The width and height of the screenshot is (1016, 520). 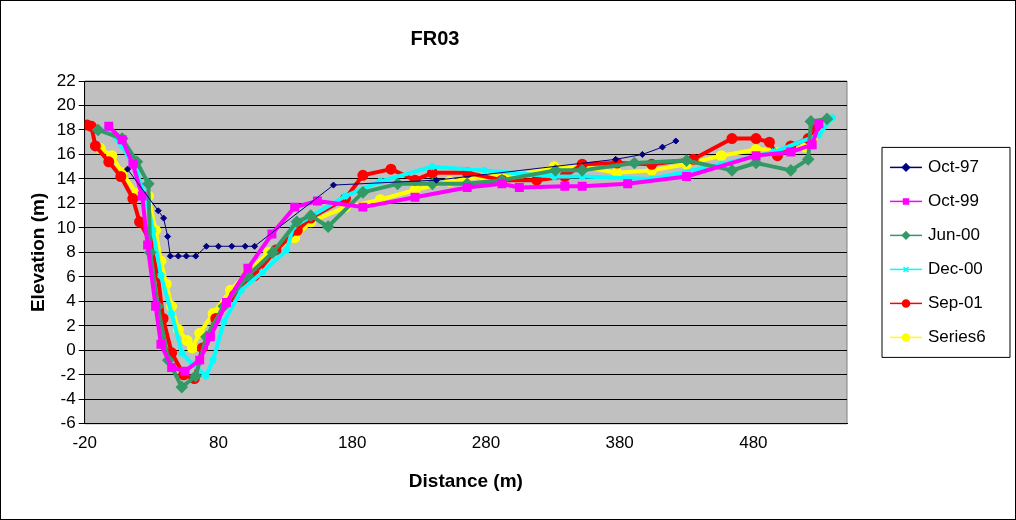 I want to click on y-tick-label: -4, so click(x=68, y=398).